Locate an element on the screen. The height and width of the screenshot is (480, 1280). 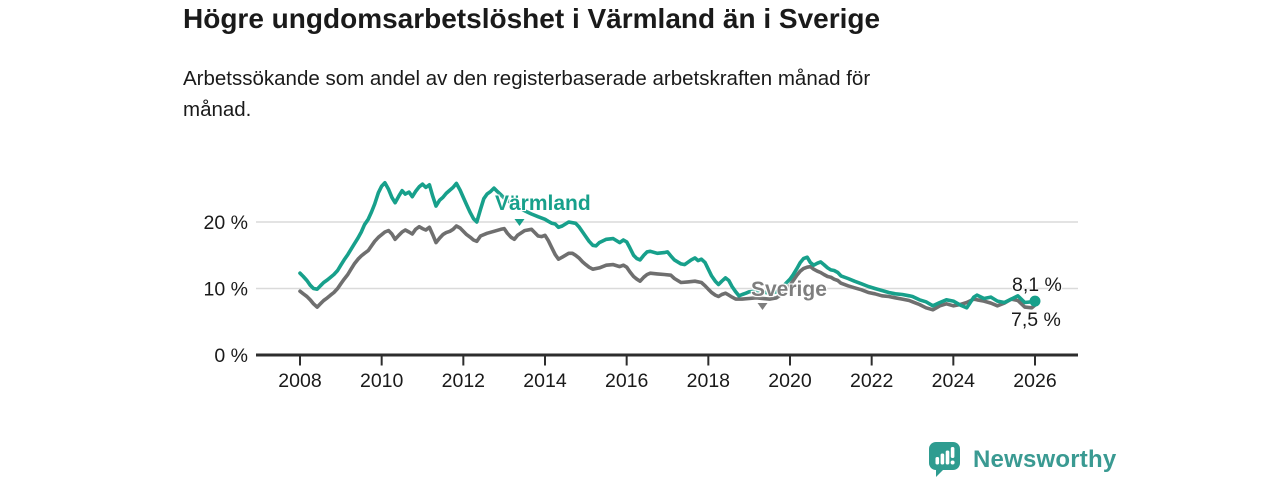
y-tick-label: 0 % is located at coordinates (231, 356).